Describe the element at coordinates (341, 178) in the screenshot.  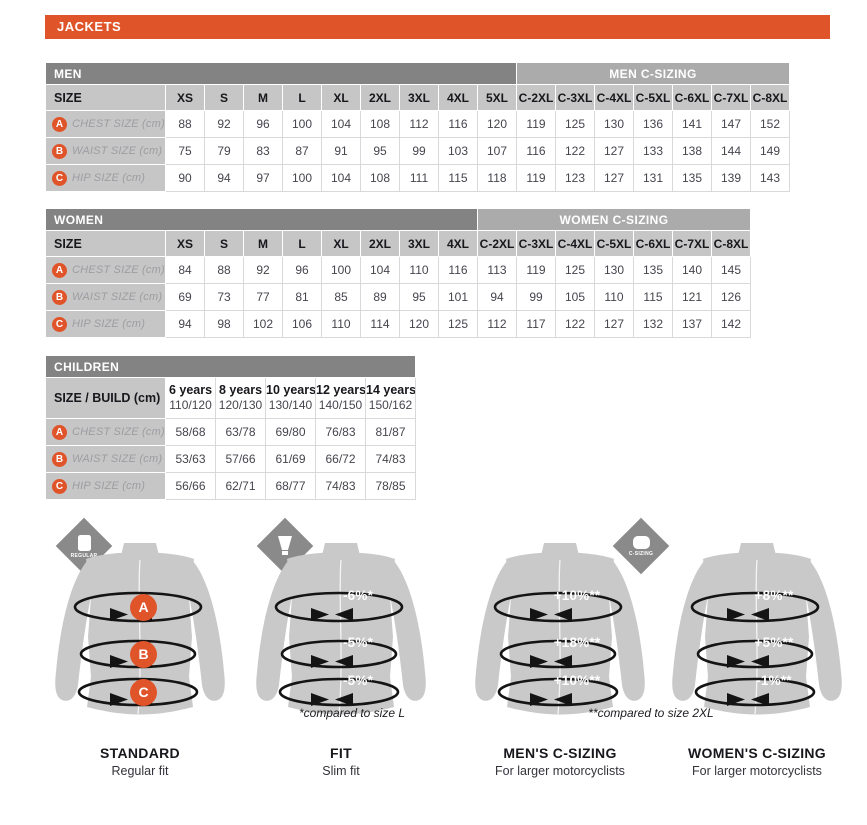
I see `value-cell: 104` at that location.